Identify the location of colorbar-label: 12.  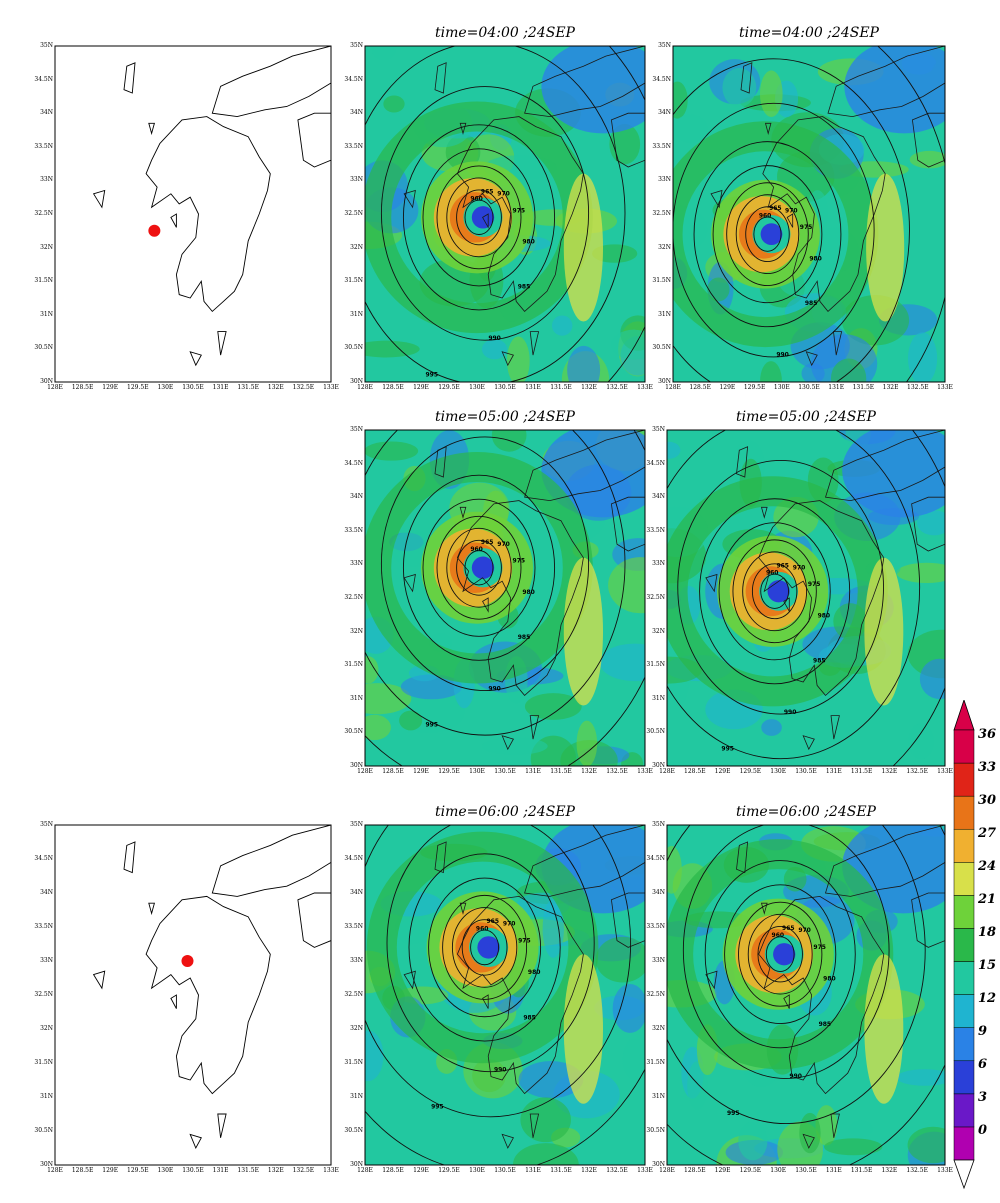
(987, 999).